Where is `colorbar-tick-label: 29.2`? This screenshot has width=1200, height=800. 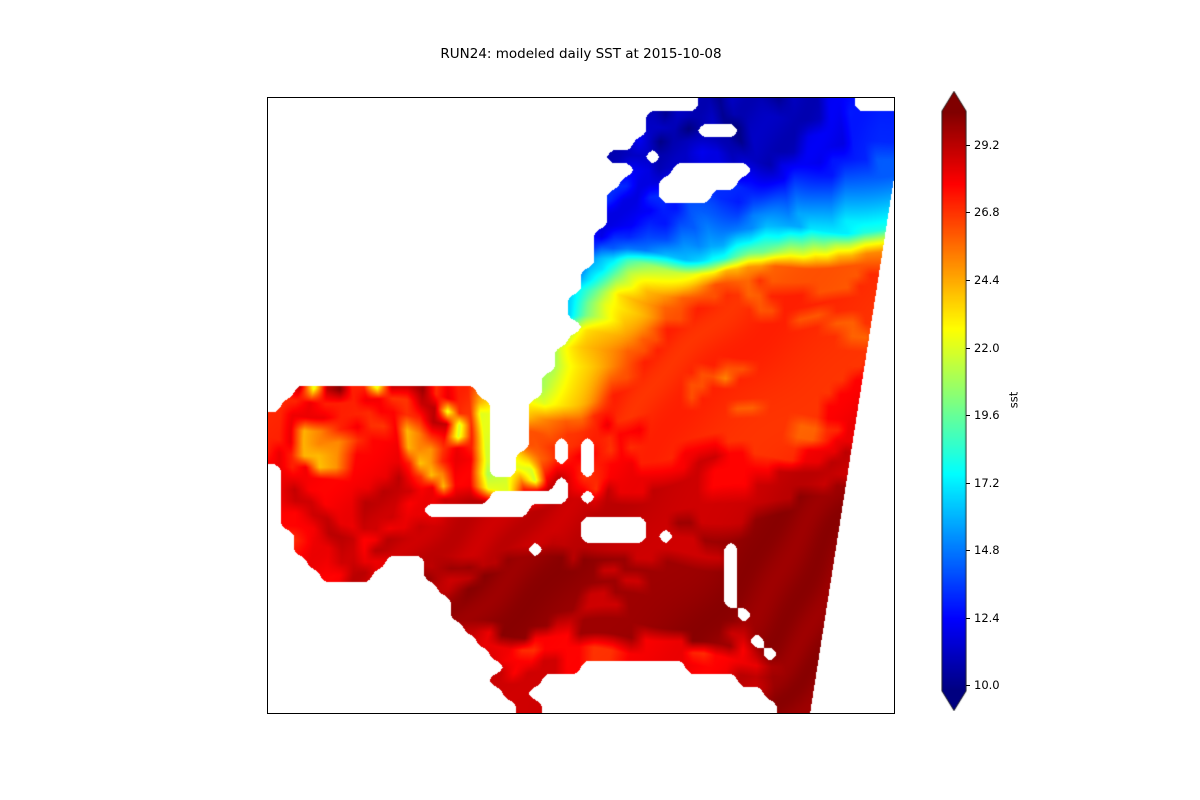
colorbar-tick-label: 29.2 is located at coordinates (987, 145).